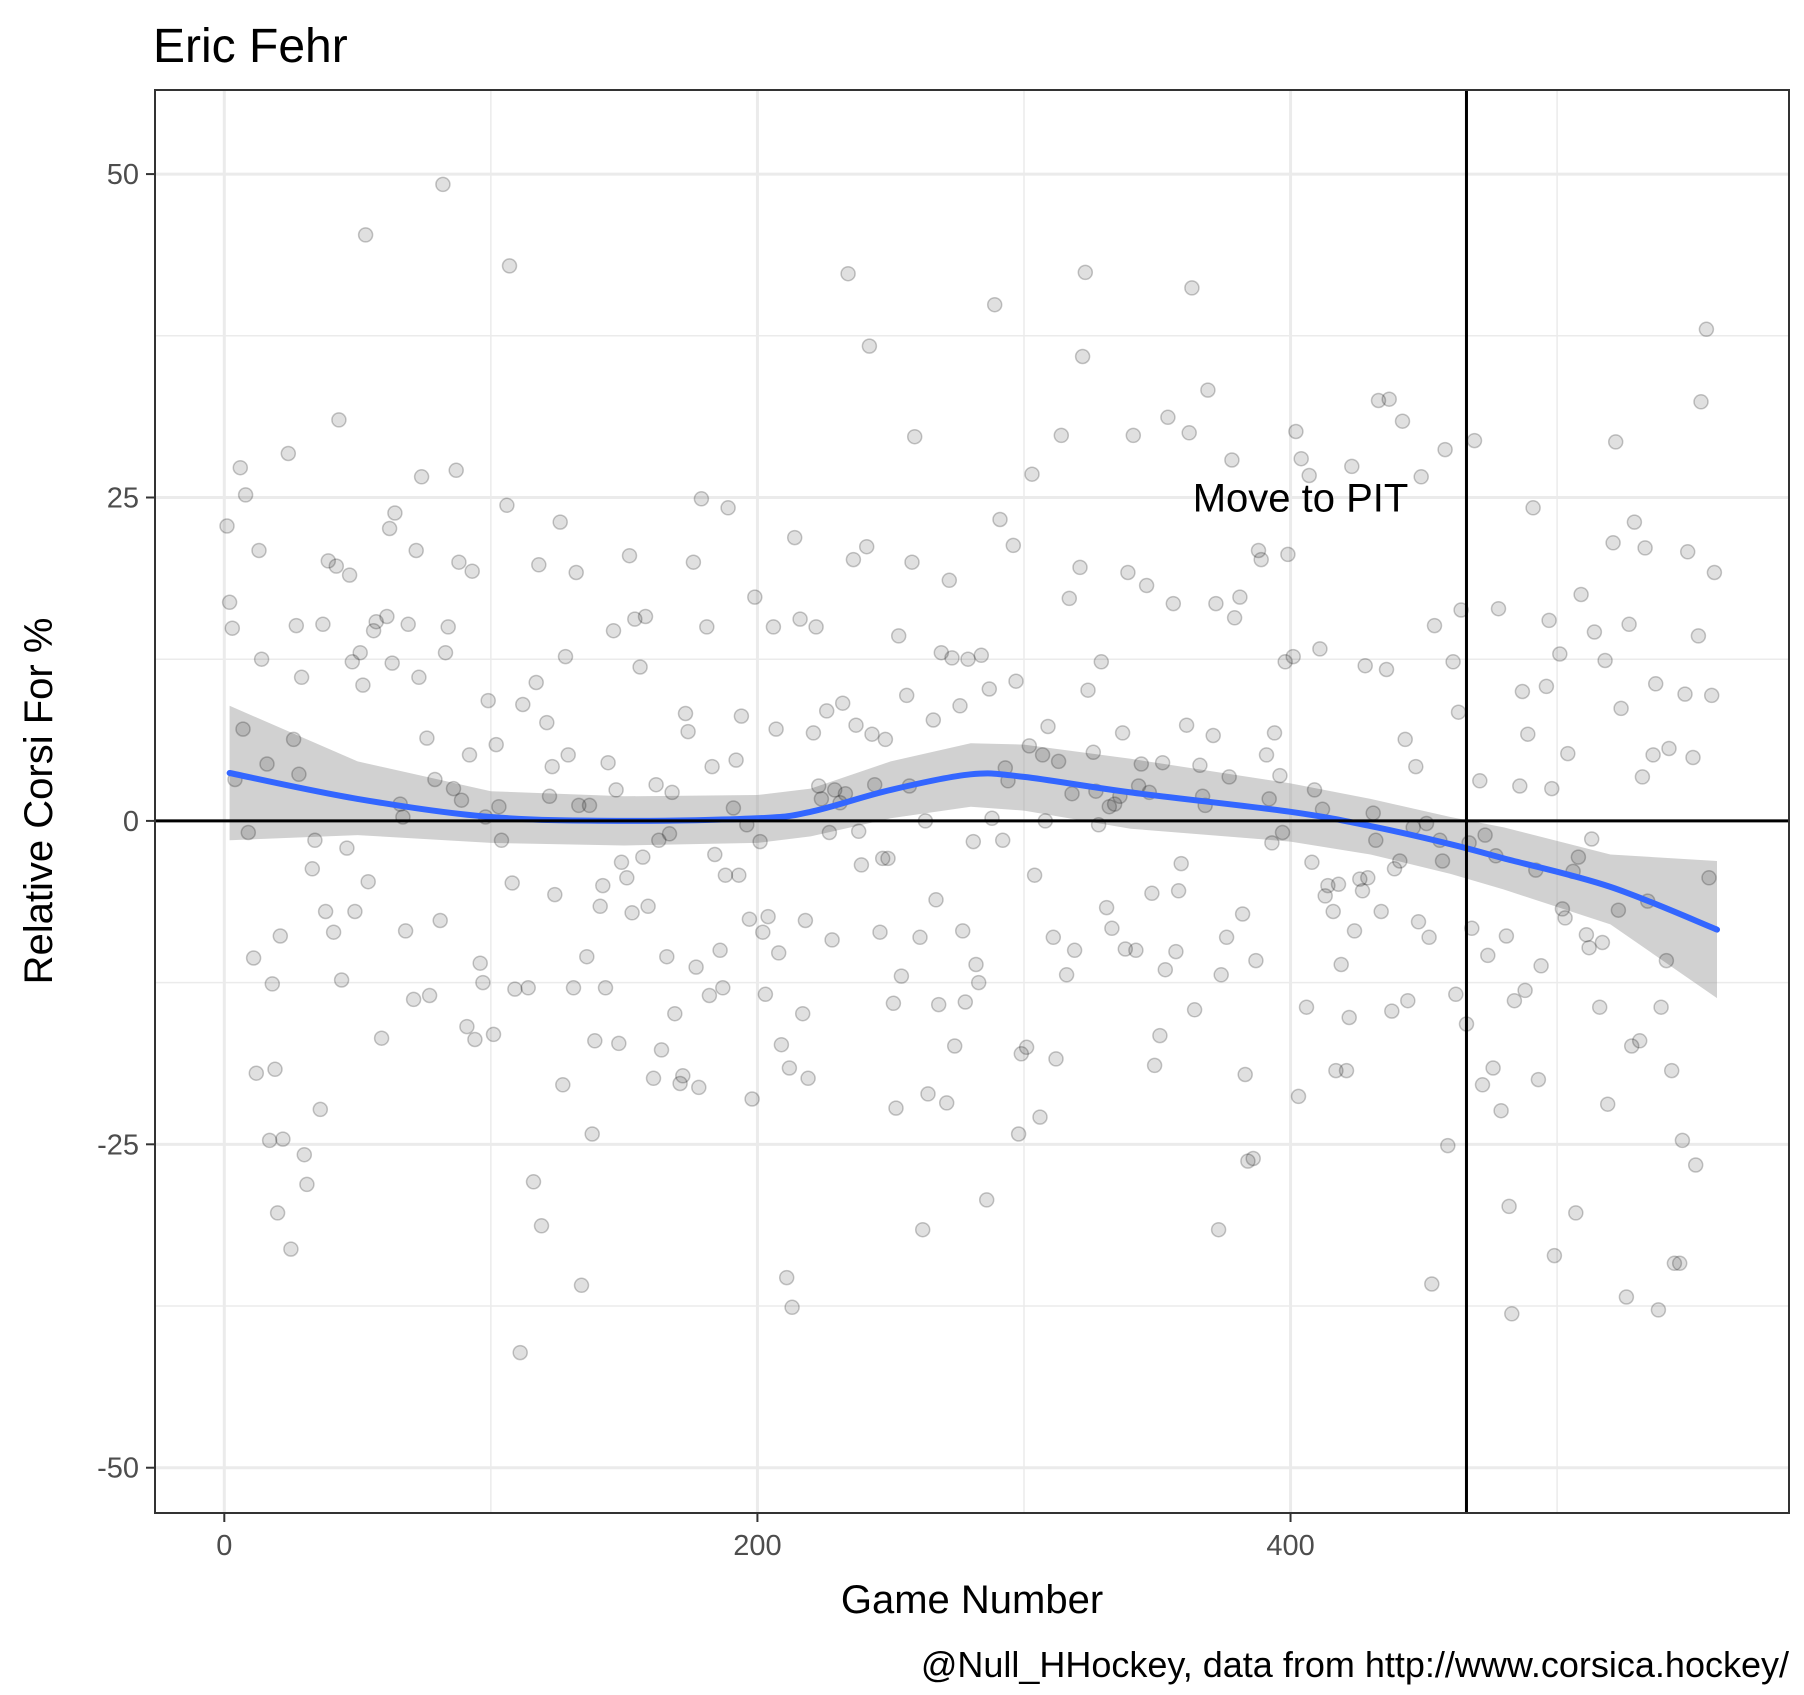 The image size is (1804, 1695). I want to click on y-tick-label: 0, so click(131, 822).